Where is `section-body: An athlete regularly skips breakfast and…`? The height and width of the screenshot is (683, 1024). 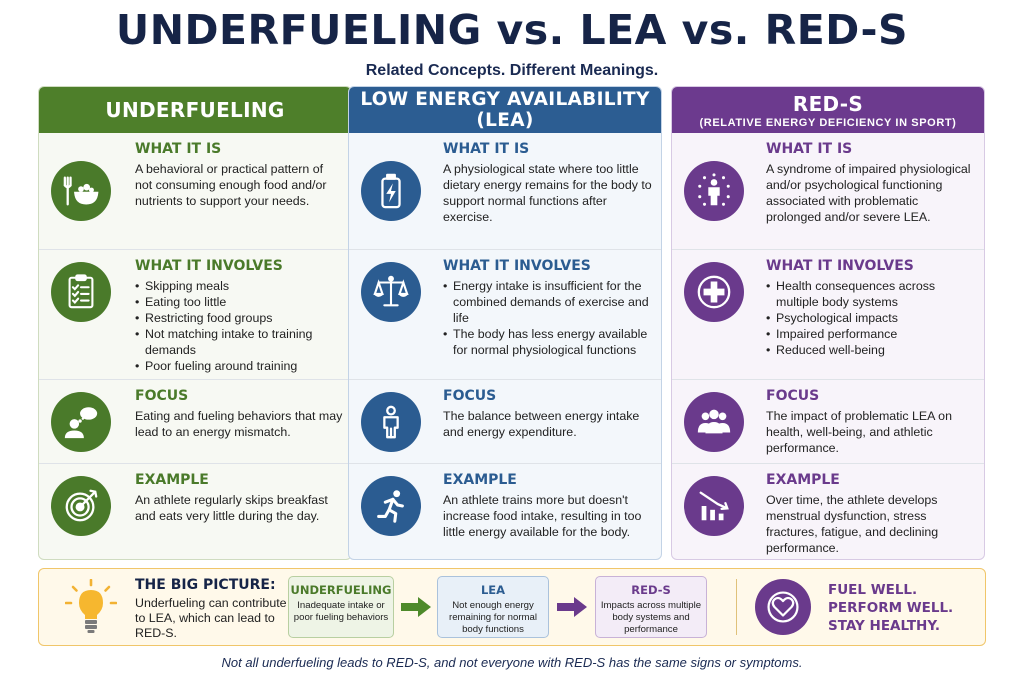
section-body: An athlete regularly skips breakfast and… is located at coordinates (231, 508).